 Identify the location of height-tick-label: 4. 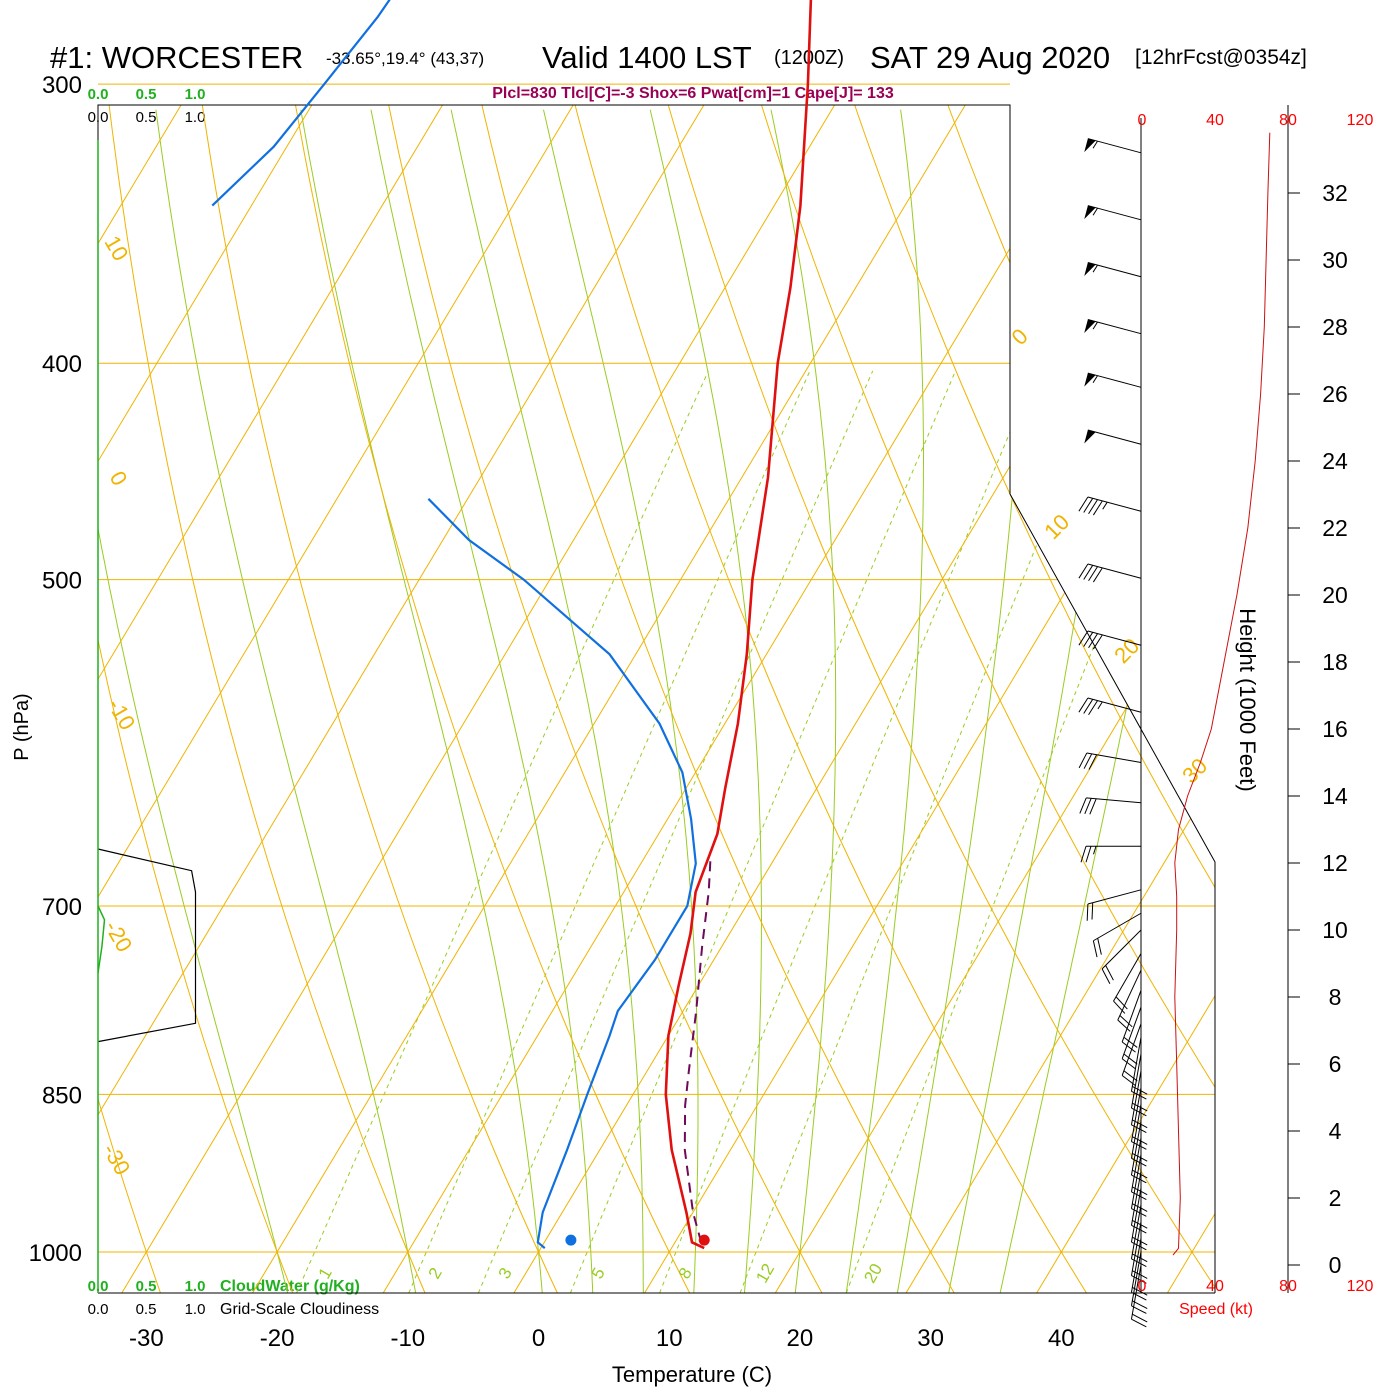
(1335, 1131).